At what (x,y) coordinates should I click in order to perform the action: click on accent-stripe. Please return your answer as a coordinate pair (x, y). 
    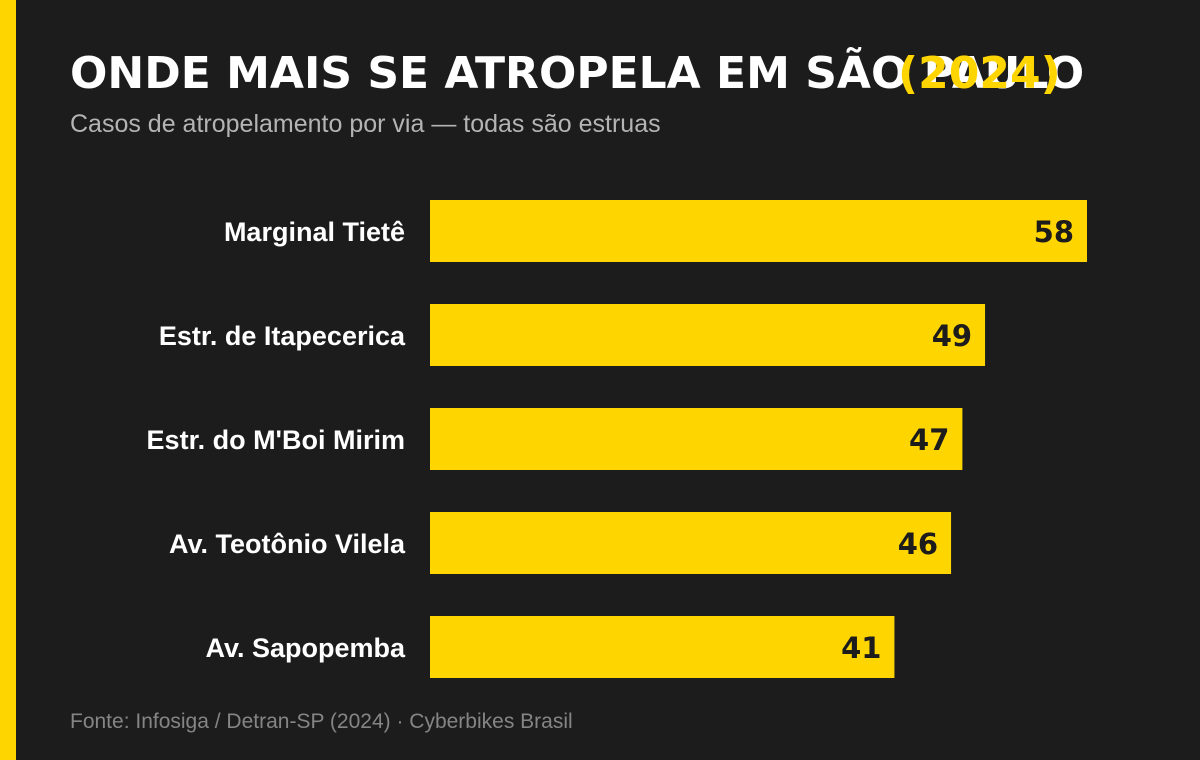
    Looking at the image, I should click on (8, 380).